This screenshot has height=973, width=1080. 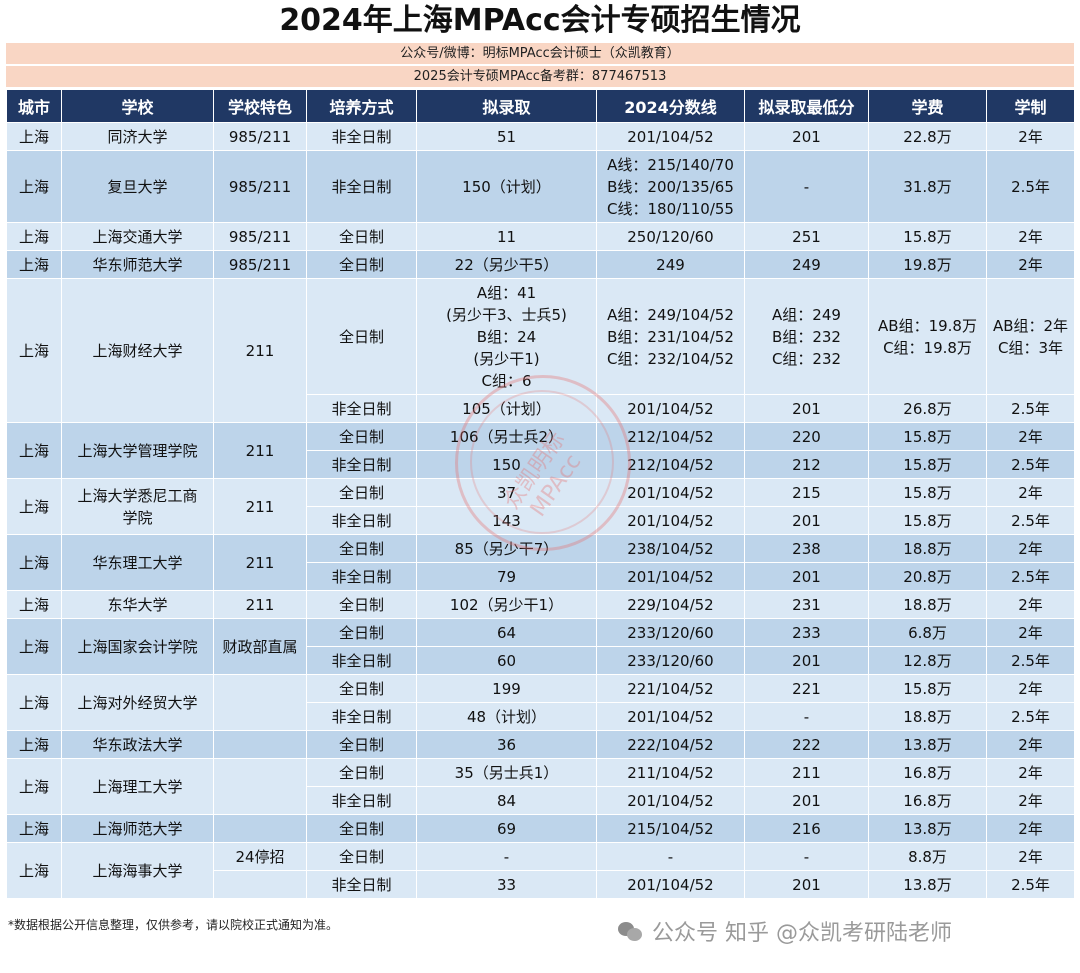 What do you see at coordinates (506, 464) in the screenshot?
I see `cell-admit: 150` at bounding box center [506, 464].